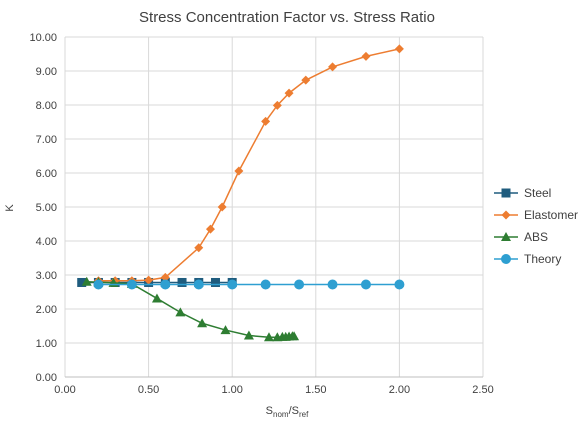 The width and height of the screenshot is (586, 425). I want to click on legend-item-theory: Theory, so click(527, 259).